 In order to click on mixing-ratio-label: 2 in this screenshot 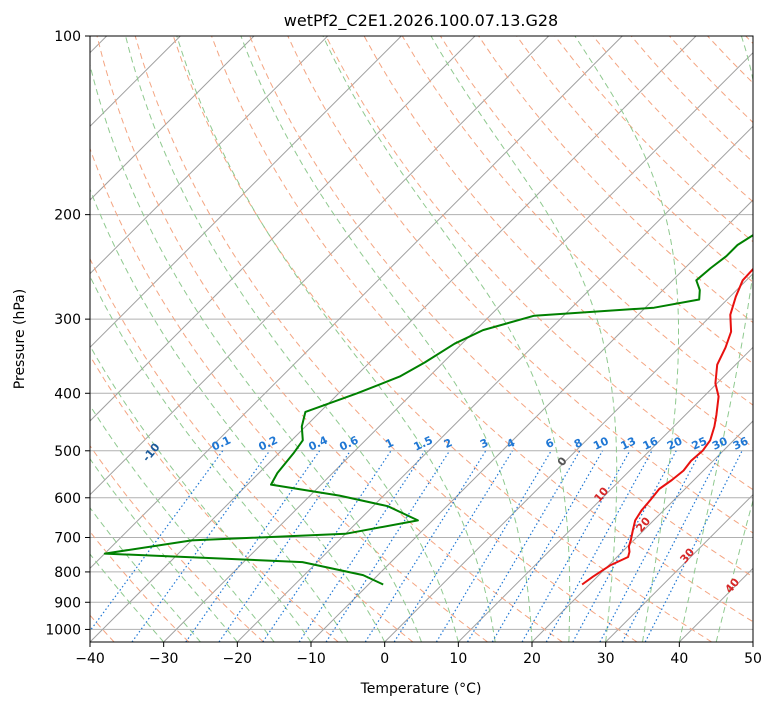, I will do `click(448, 443)`.